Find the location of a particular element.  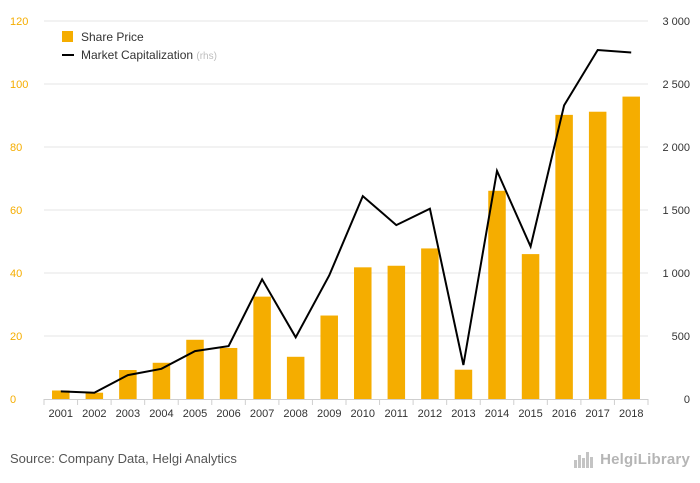

x-tick-label: 2016 is located at coordinates (564, 414).